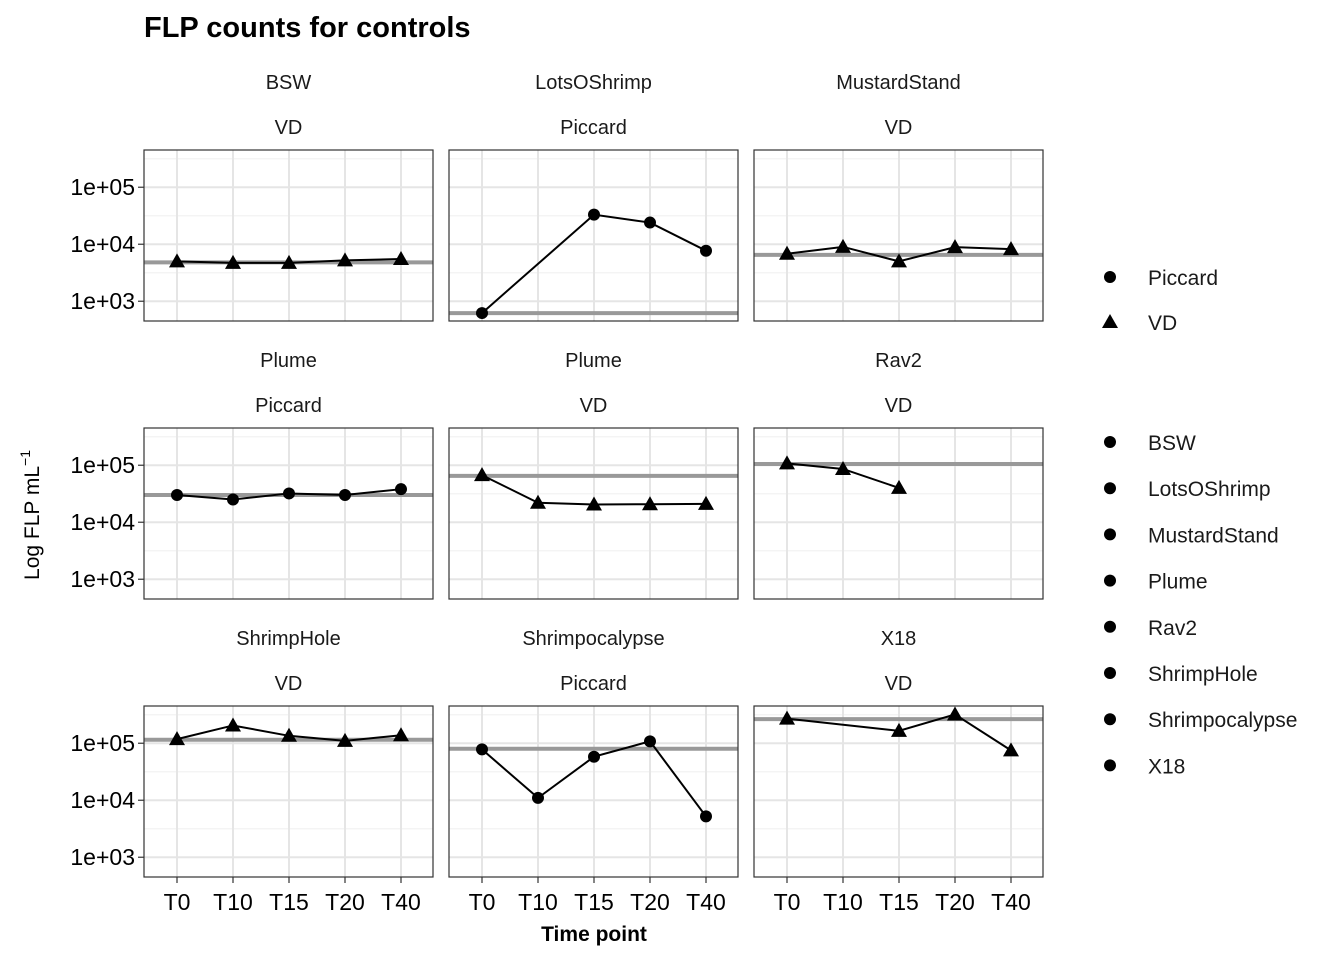  Describe the element at coordinates (1209, 489) in the screenshot. I see `legend-label: LotsOShrimp` at that location.